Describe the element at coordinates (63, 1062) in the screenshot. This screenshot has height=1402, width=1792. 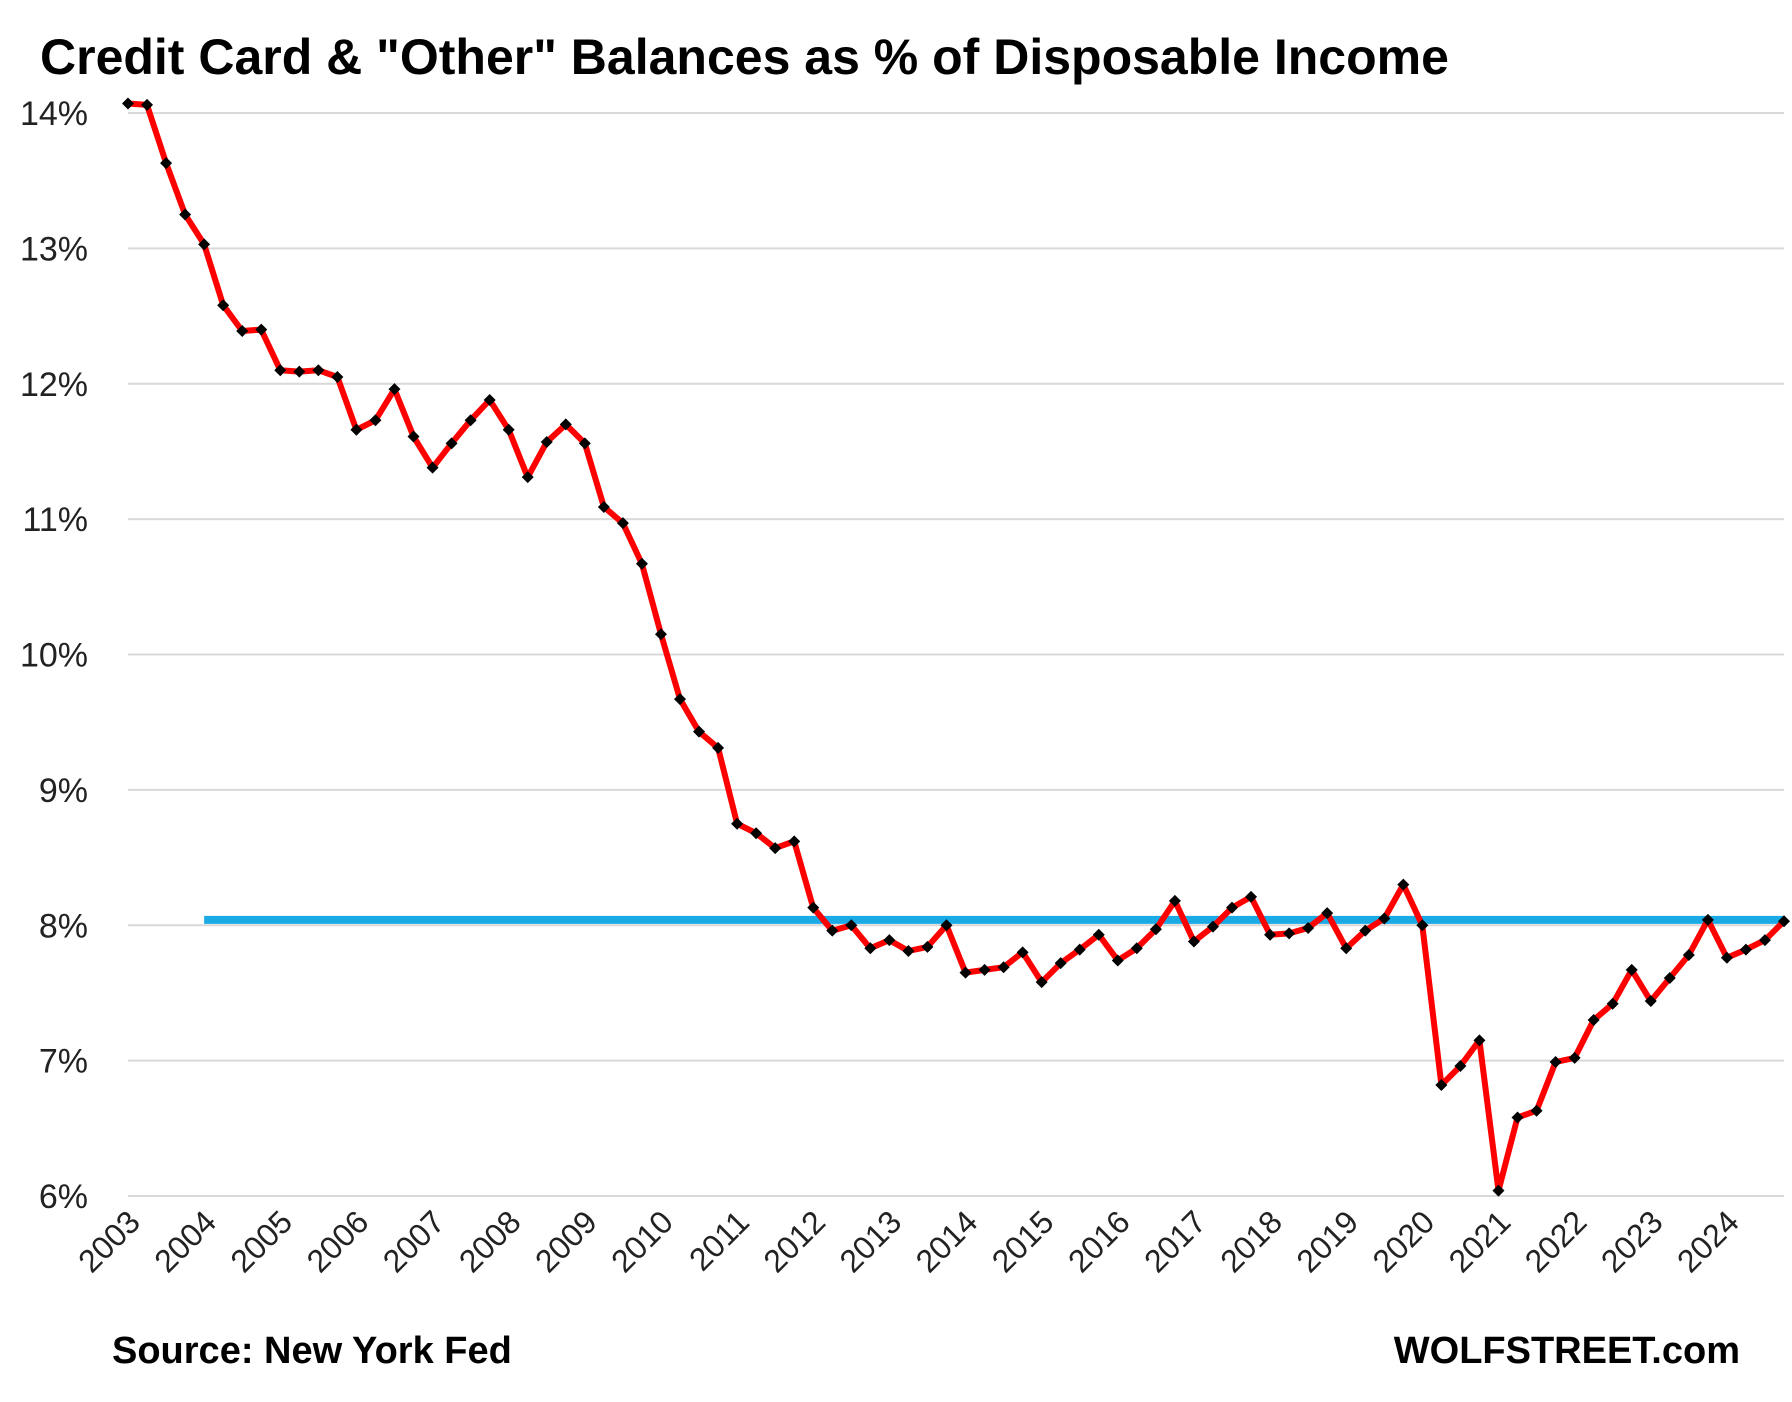
I see `y-tick-label: 7%` at that location.